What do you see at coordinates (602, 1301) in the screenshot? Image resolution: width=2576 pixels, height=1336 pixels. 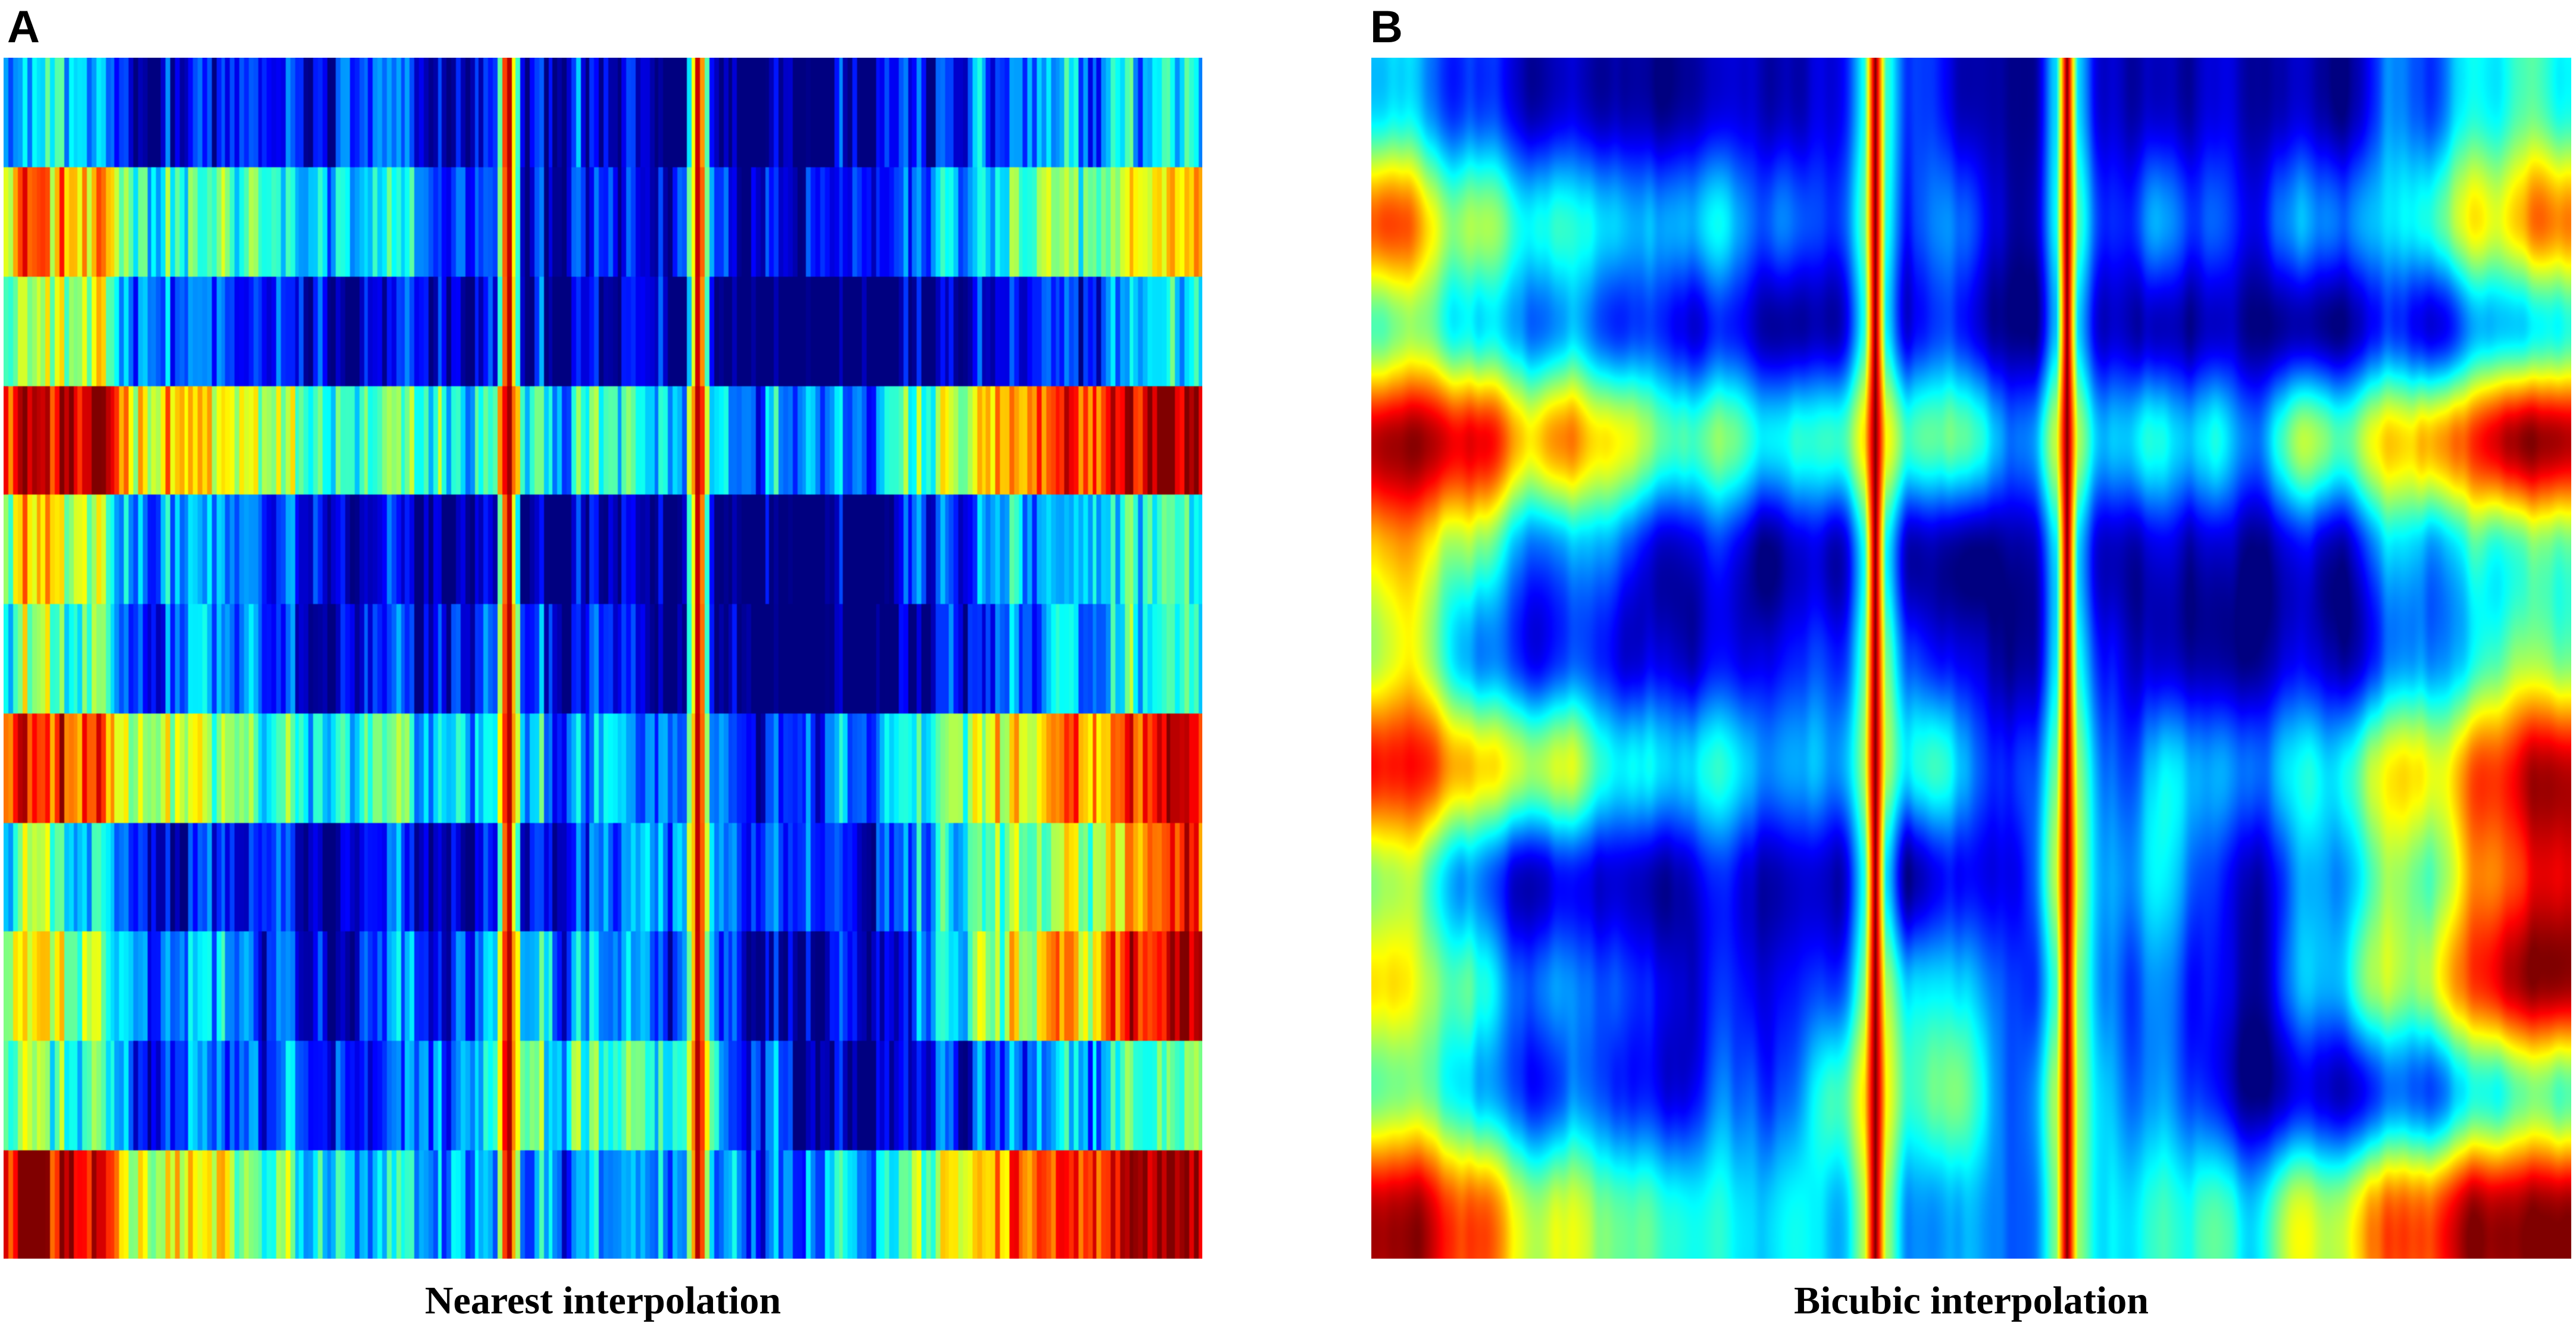 I see `panel-caption: Nearest interpolation` at bounding box center [602, 1301].